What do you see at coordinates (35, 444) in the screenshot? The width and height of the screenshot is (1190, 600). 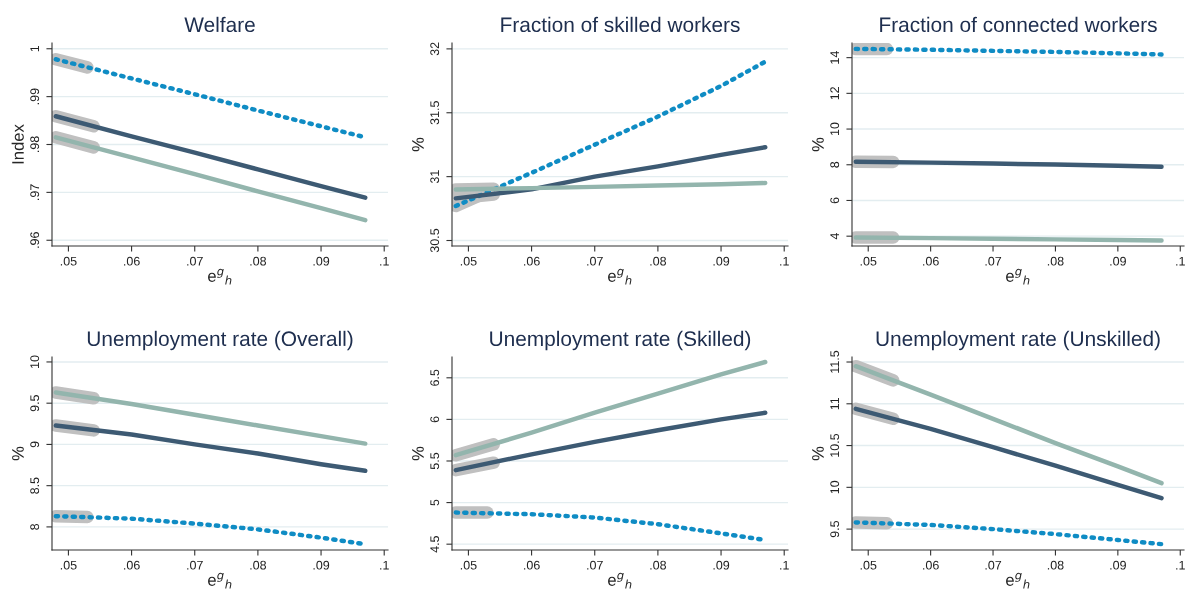 I see `y-tick-label: 9` at bounding box center [35, 444].